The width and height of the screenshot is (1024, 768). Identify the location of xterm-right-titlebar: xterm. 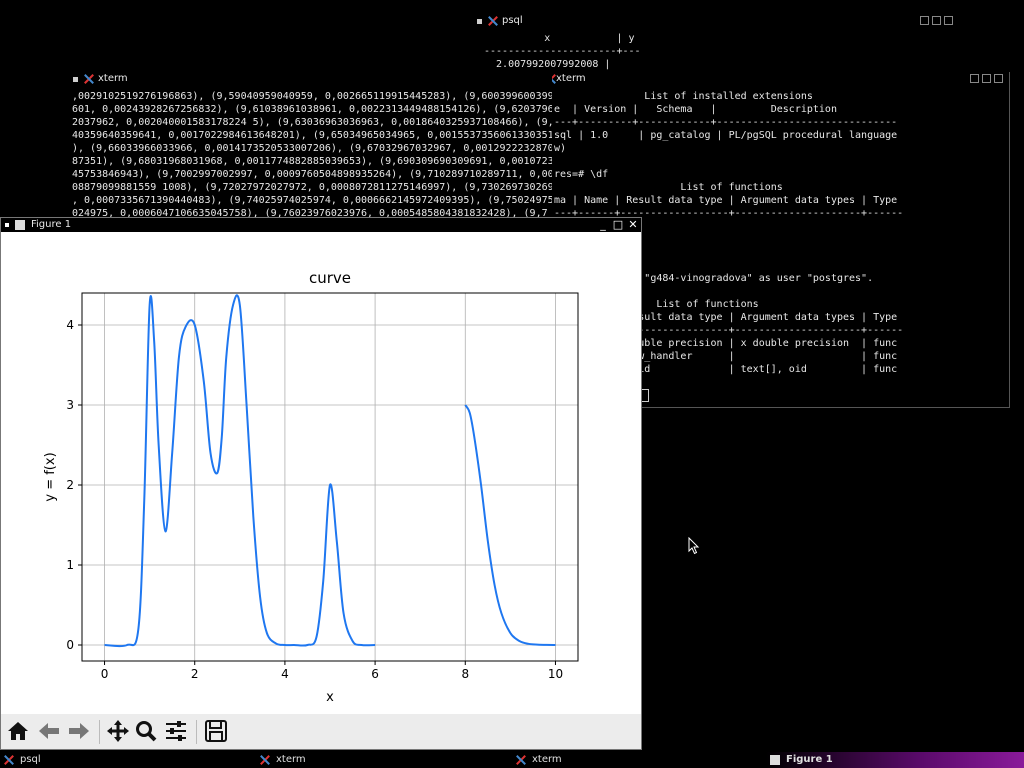
(780, 79).